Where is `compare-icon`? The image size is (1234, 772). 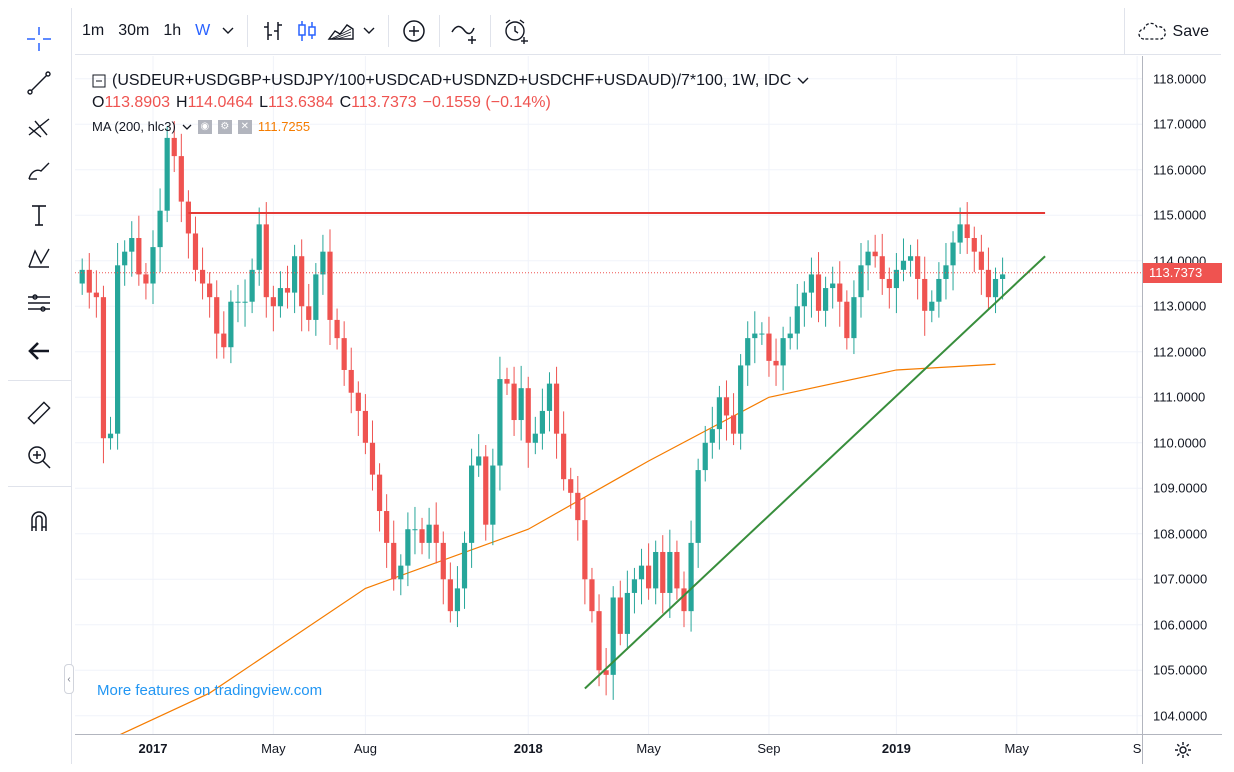
compare-icon is located at coordinates (465, 31).